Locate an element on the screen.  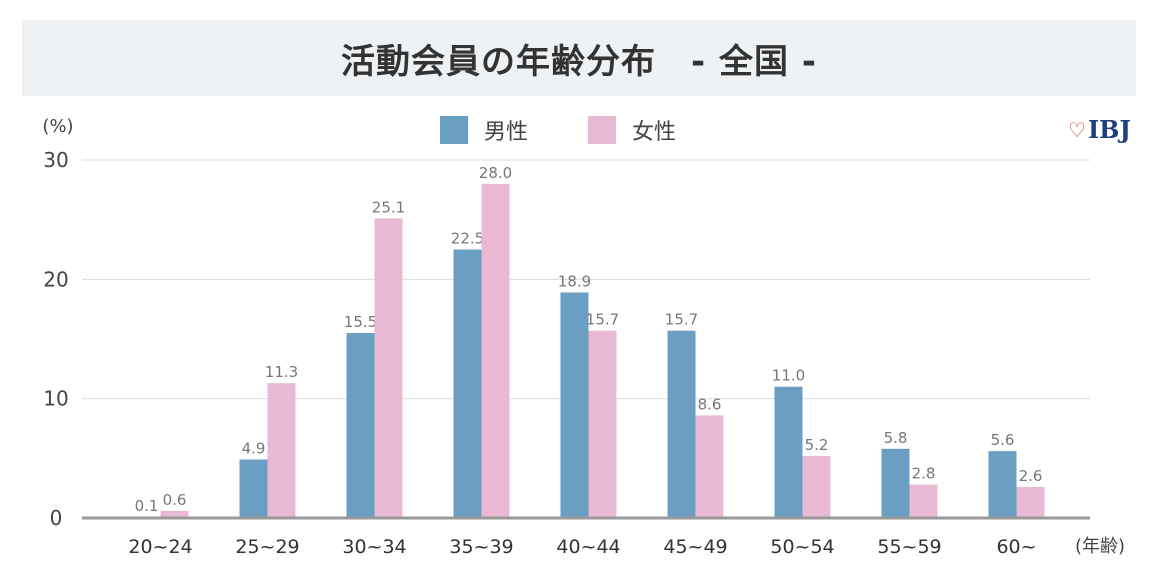
legend-swatch-female is located at coordinates (602, 130).